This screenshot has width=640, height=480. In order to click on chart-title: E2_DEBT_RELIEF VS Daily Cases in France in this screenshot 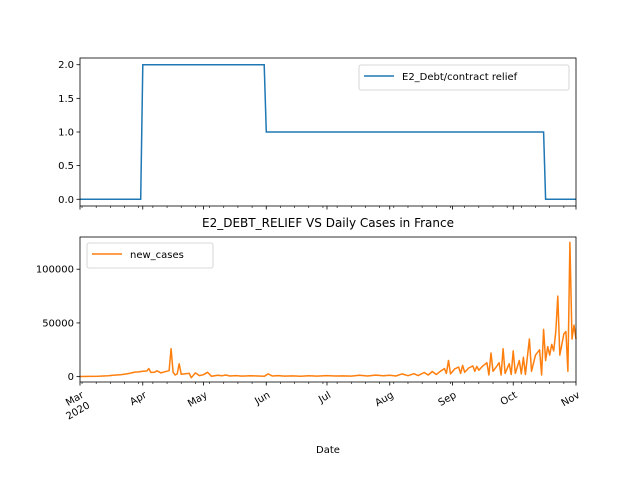, I will do `click(328, 223)`.